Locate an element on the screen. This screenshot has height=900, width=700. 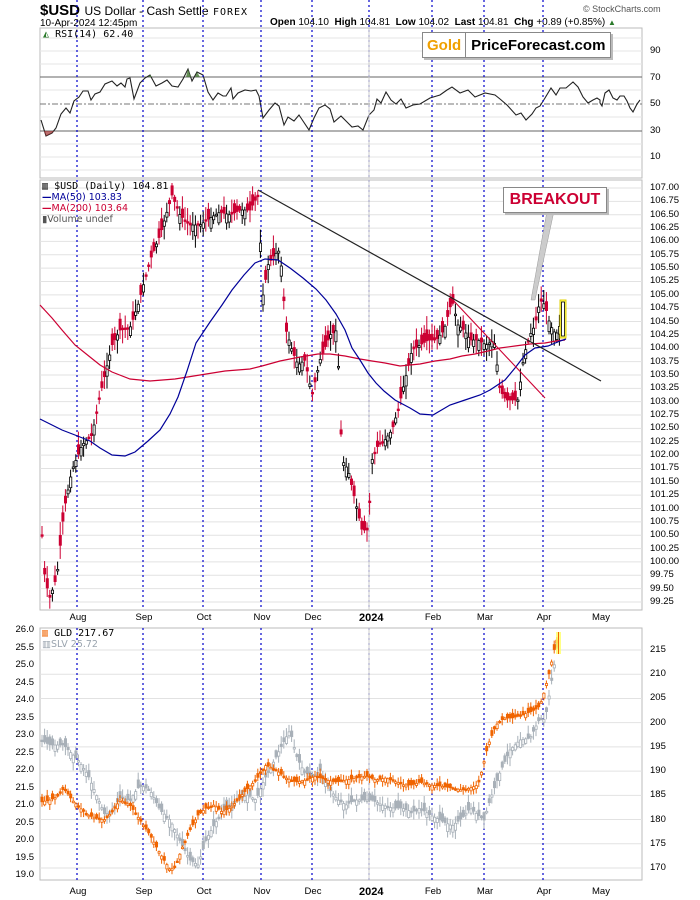
gld-candle-icon: ▥ is located at coordinates (45, 633).